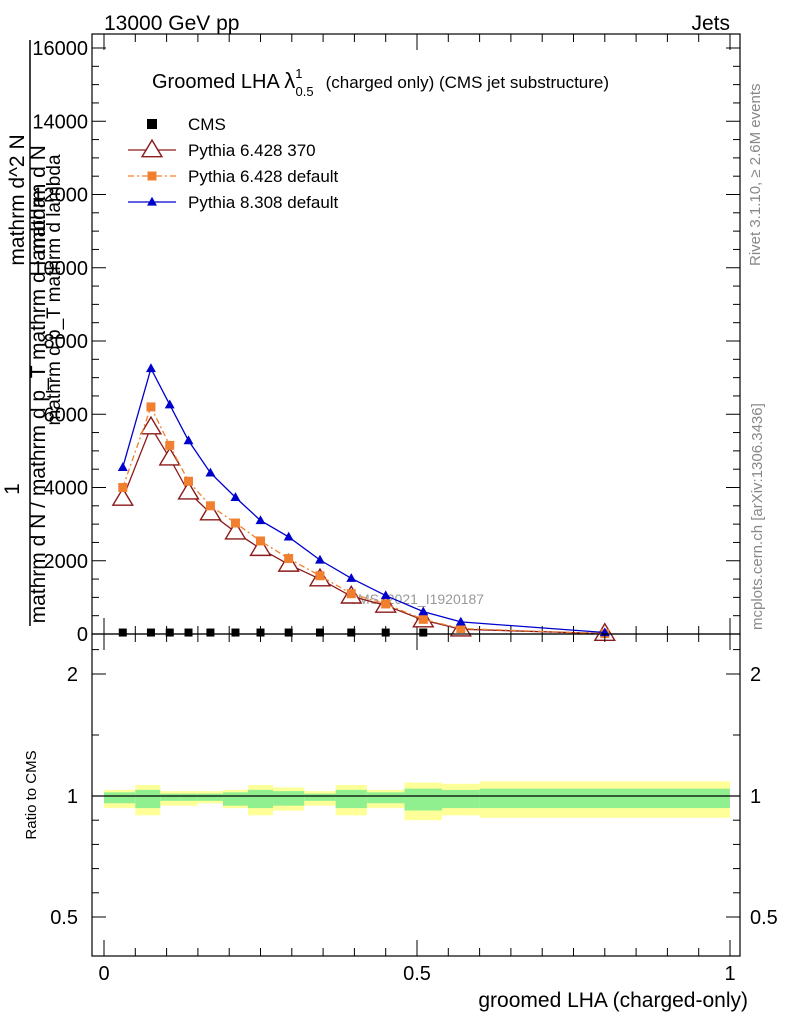 The image size is (786, 1024). What do you see at coordinates (54, 289) in the screenshot?
I see `ylabel-fraction-den: mathrm d p_T mathrm d lambda` at bounding box center [54, 289].